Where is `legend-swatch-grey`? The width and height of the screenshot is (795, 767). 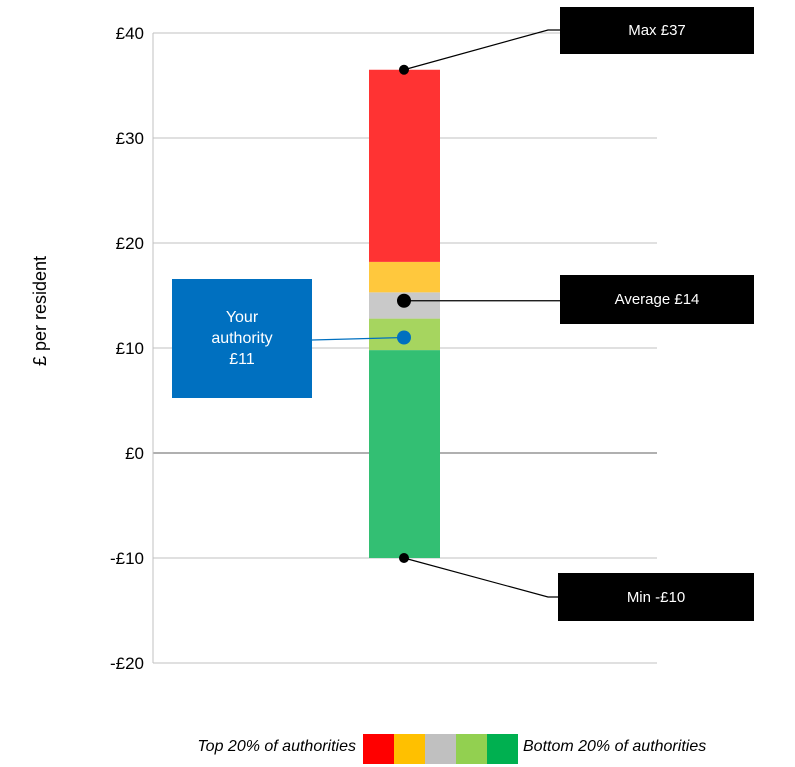
legend-swatch-grey is located at coordinates (440, 749).